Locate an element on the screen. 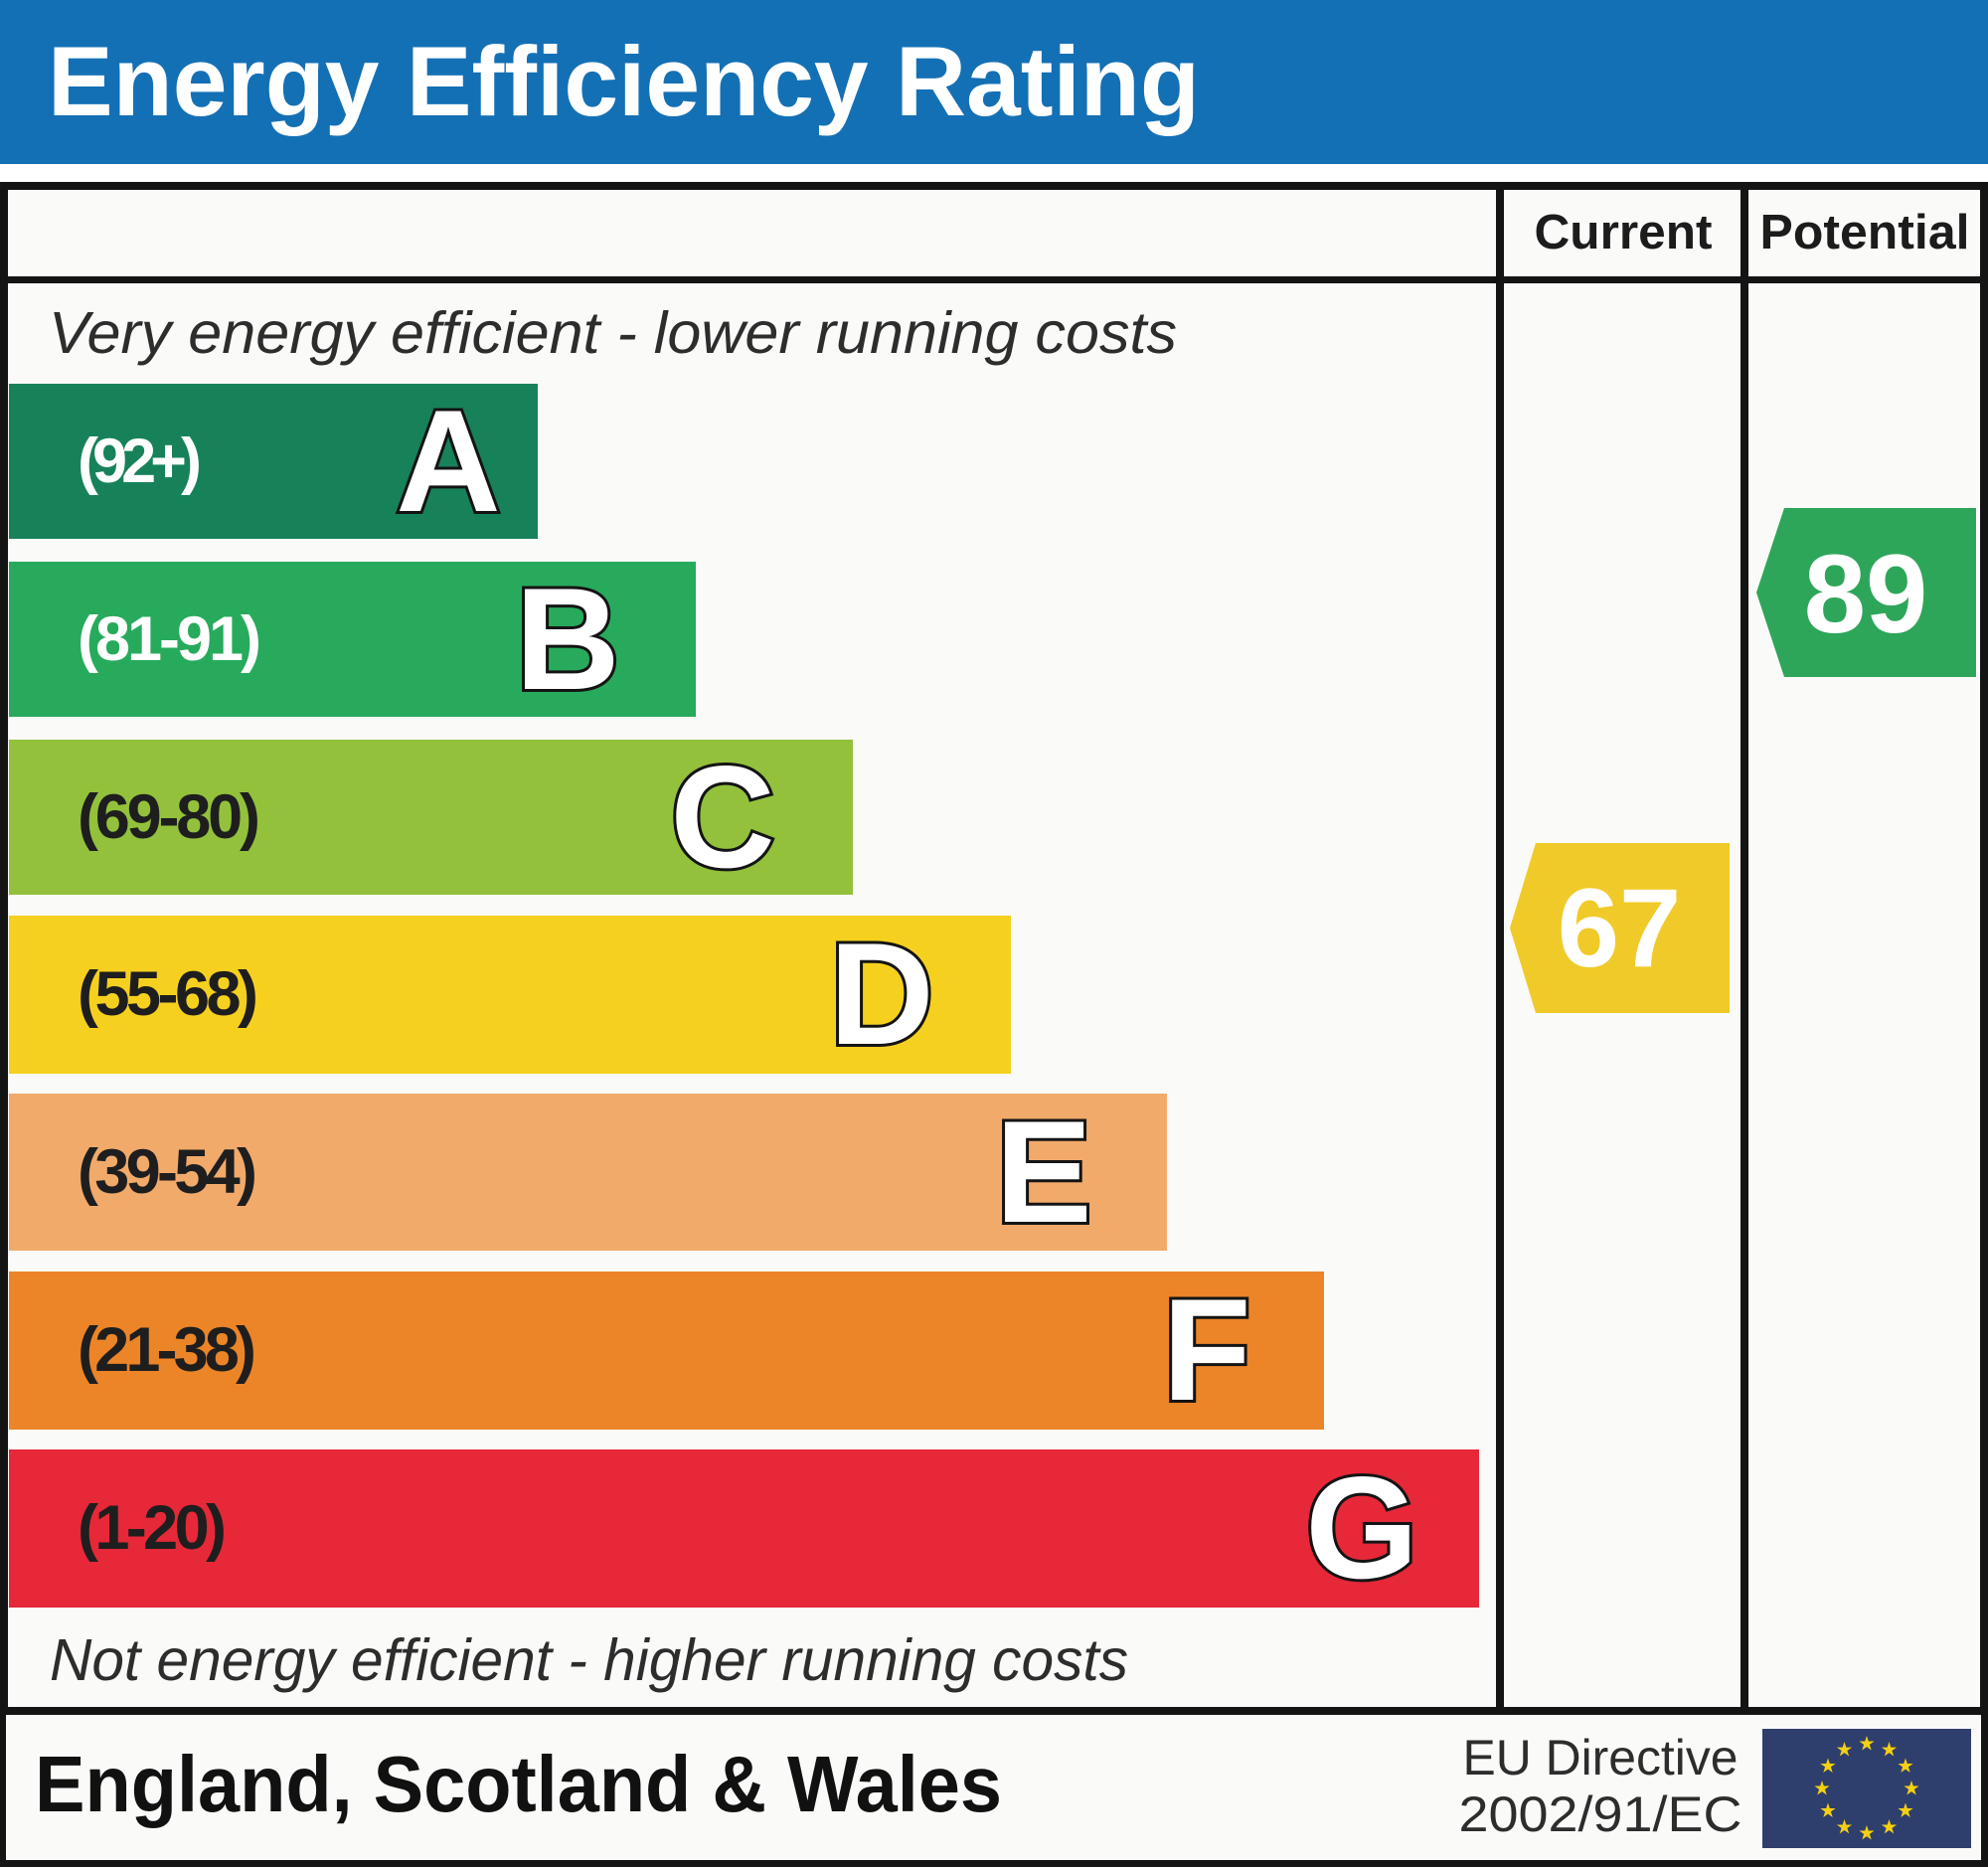  svg-text: Potential is located at coordinates (1865, 232).